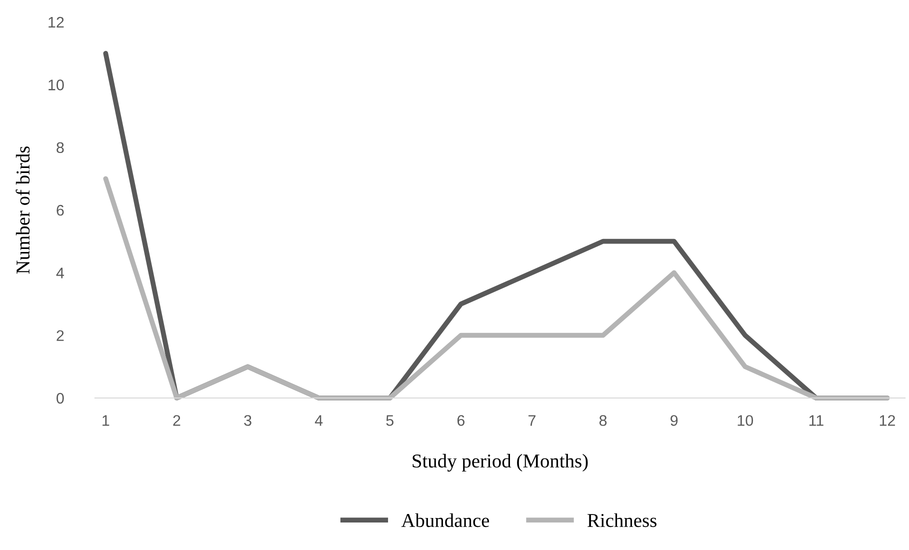  Describe the element at coordinates (500, 463) in the screenshot. I see `x-axis-title: Study period (Months)` at that location.